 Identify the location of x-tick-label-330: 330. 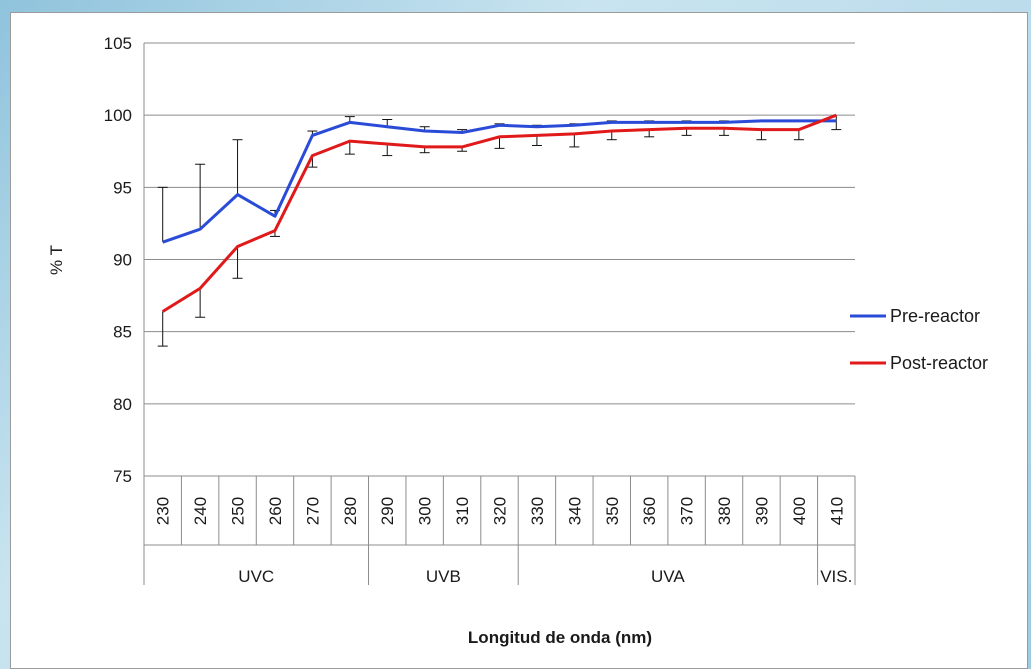
(537, 511).